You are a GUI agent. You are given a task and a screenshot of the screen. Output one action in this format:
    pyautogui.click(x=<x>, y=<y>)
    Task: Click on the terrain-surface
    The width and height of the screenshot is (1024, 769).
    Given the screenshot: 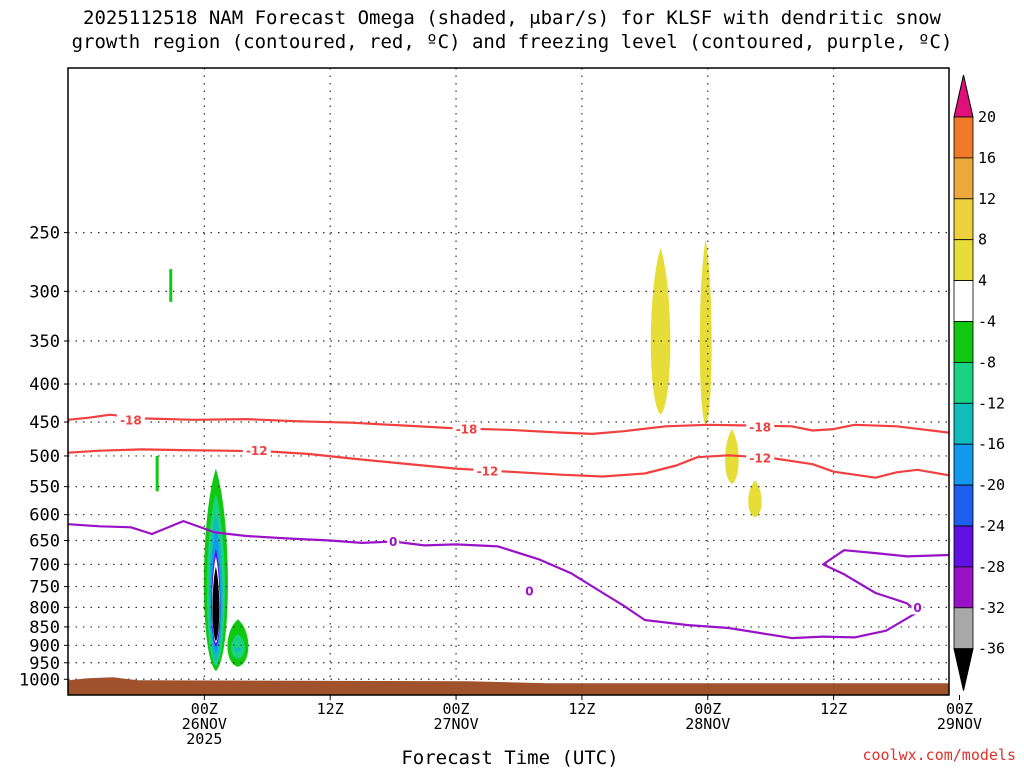 What is the action you would take?
    pyautogui.click(x=508, y=686)
    